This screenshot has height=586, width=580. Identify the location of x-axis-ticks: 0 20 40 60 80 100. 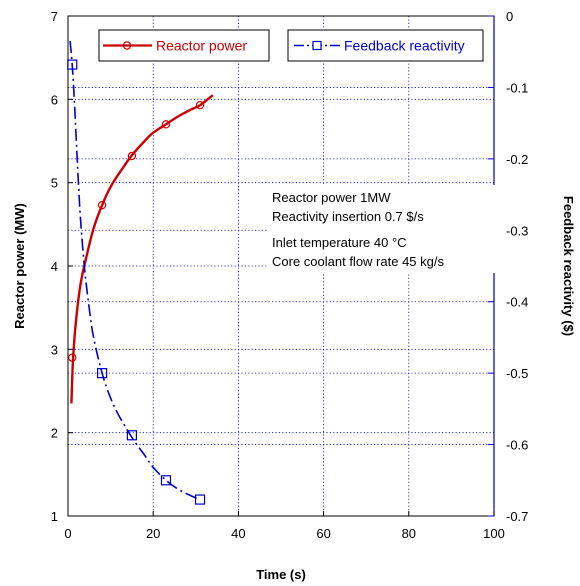
(284, 526).